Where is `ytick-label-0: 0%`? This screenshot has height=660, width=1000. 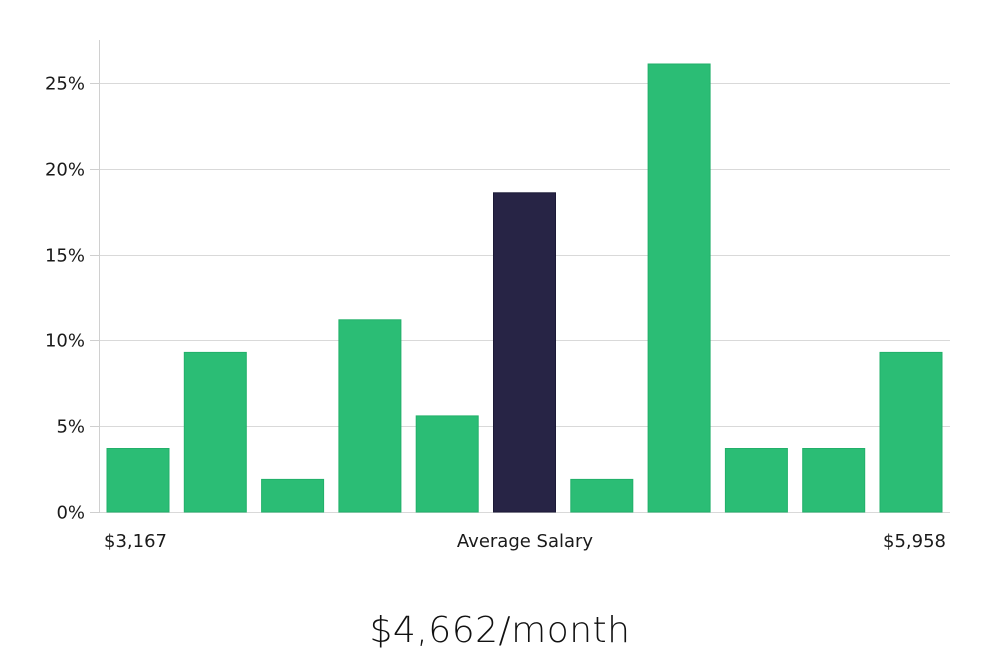 ytick-label-0: 0% is located at coordinates (70, 513).